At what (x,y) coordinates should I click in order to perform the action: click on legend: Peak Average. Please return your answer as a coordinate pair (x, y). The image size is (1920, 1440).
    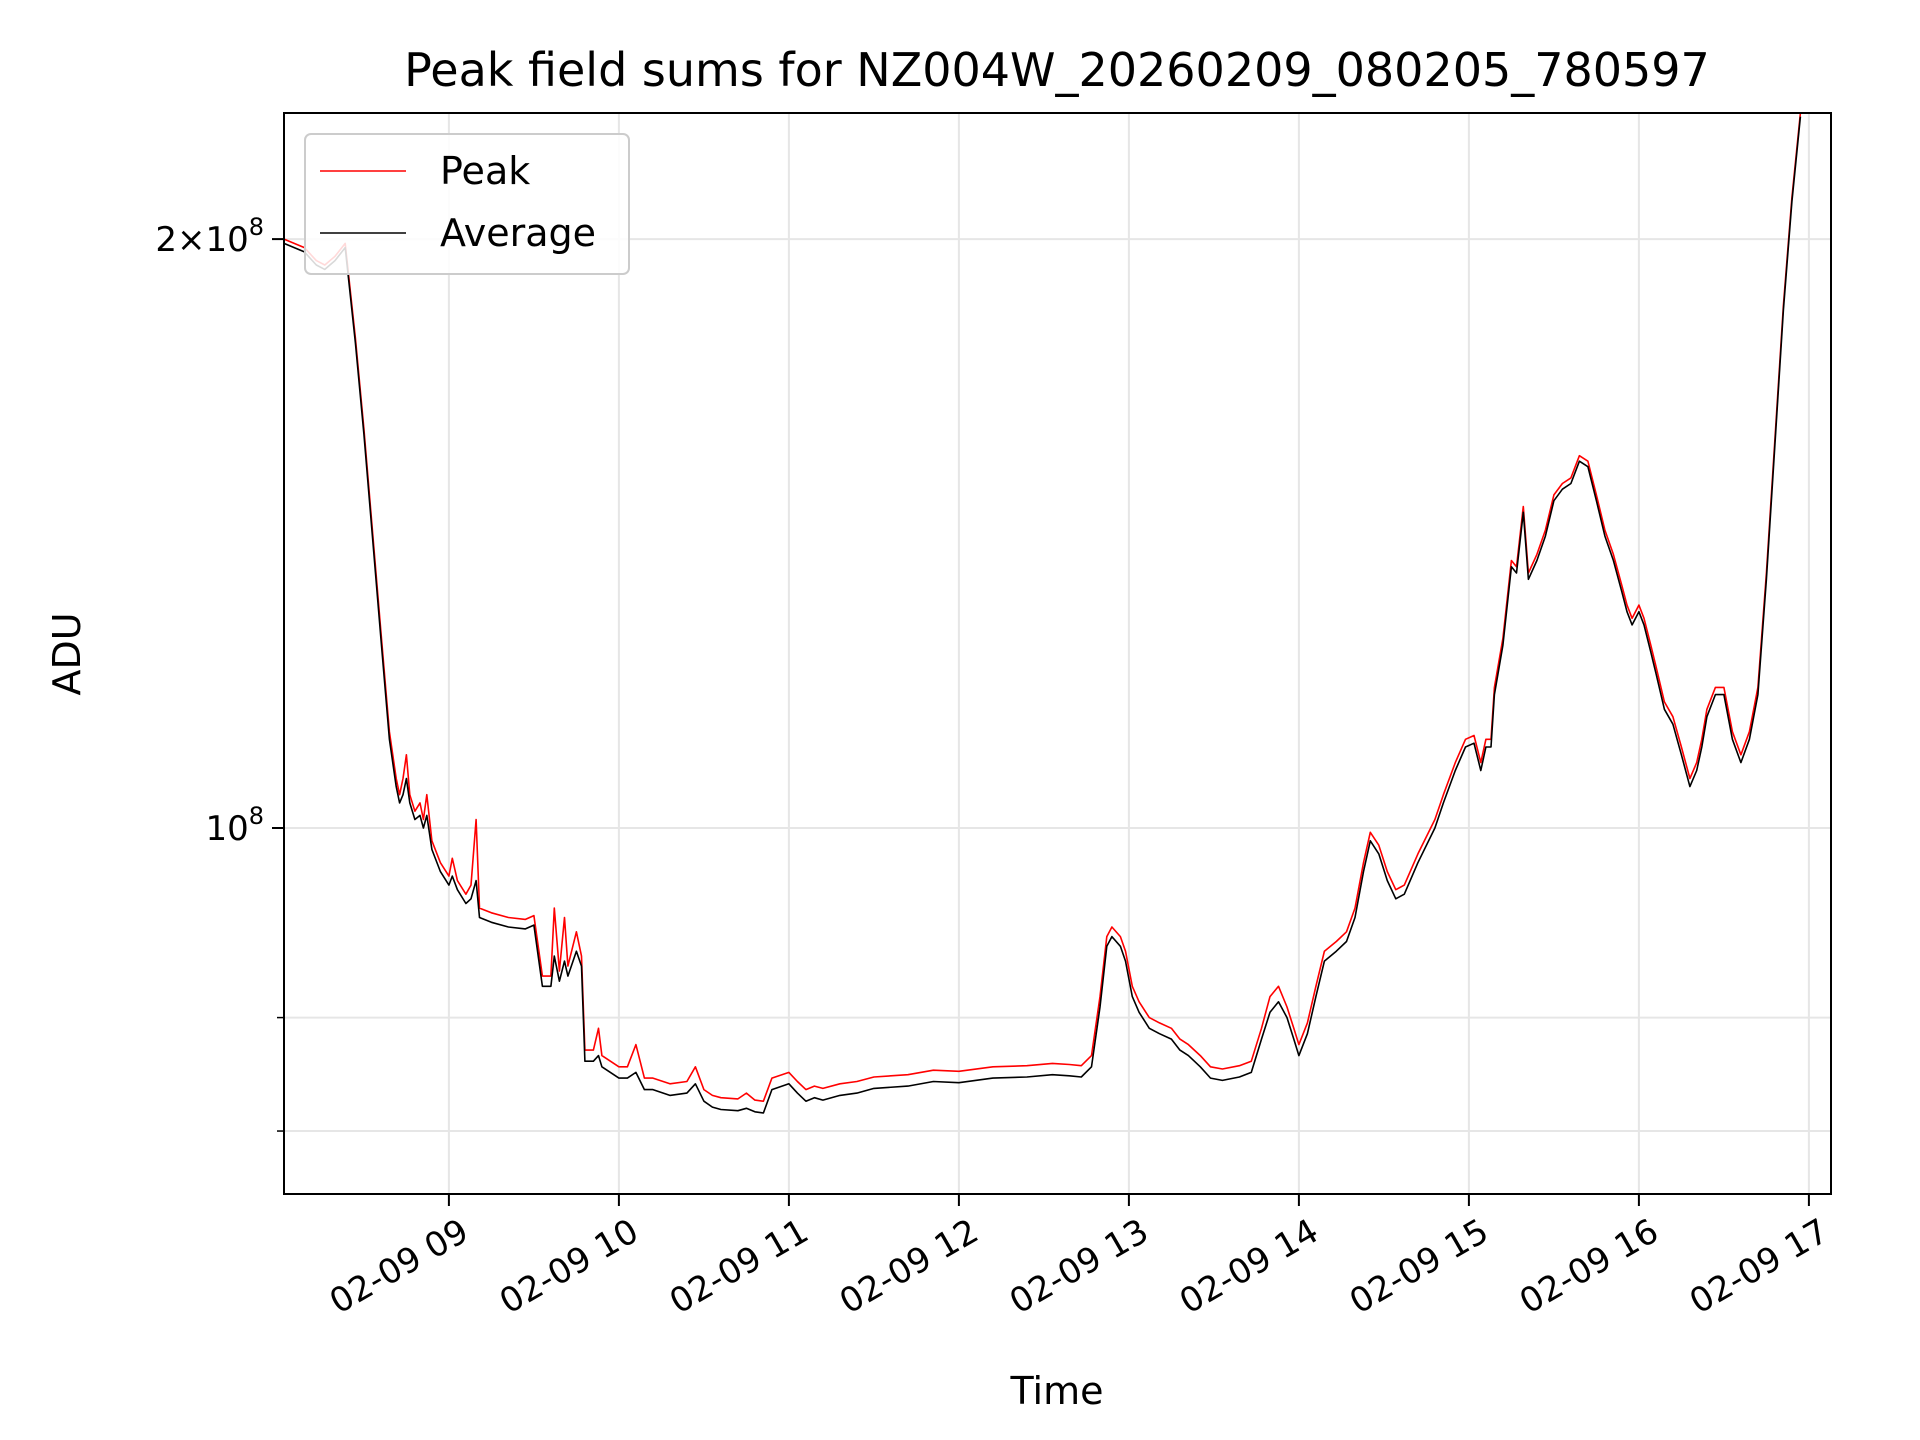
    Looking at the image, I should click on (467, 204).